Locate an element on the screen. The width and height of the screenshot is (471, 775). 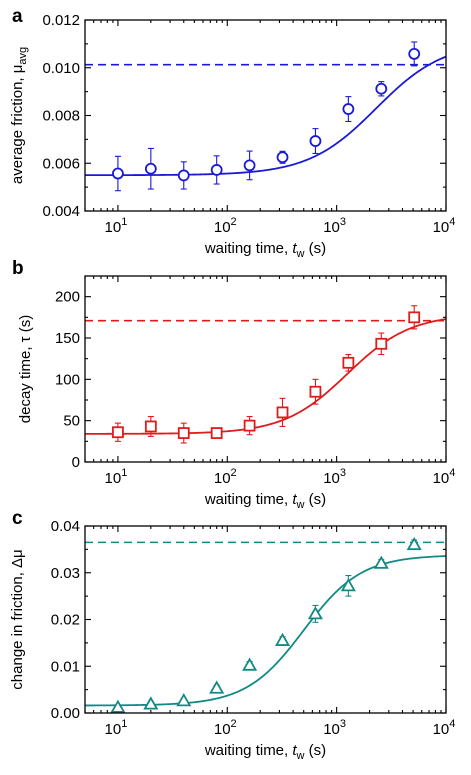
panel-a-ytick-label: 0.010 is located at coordinates (61, 68).